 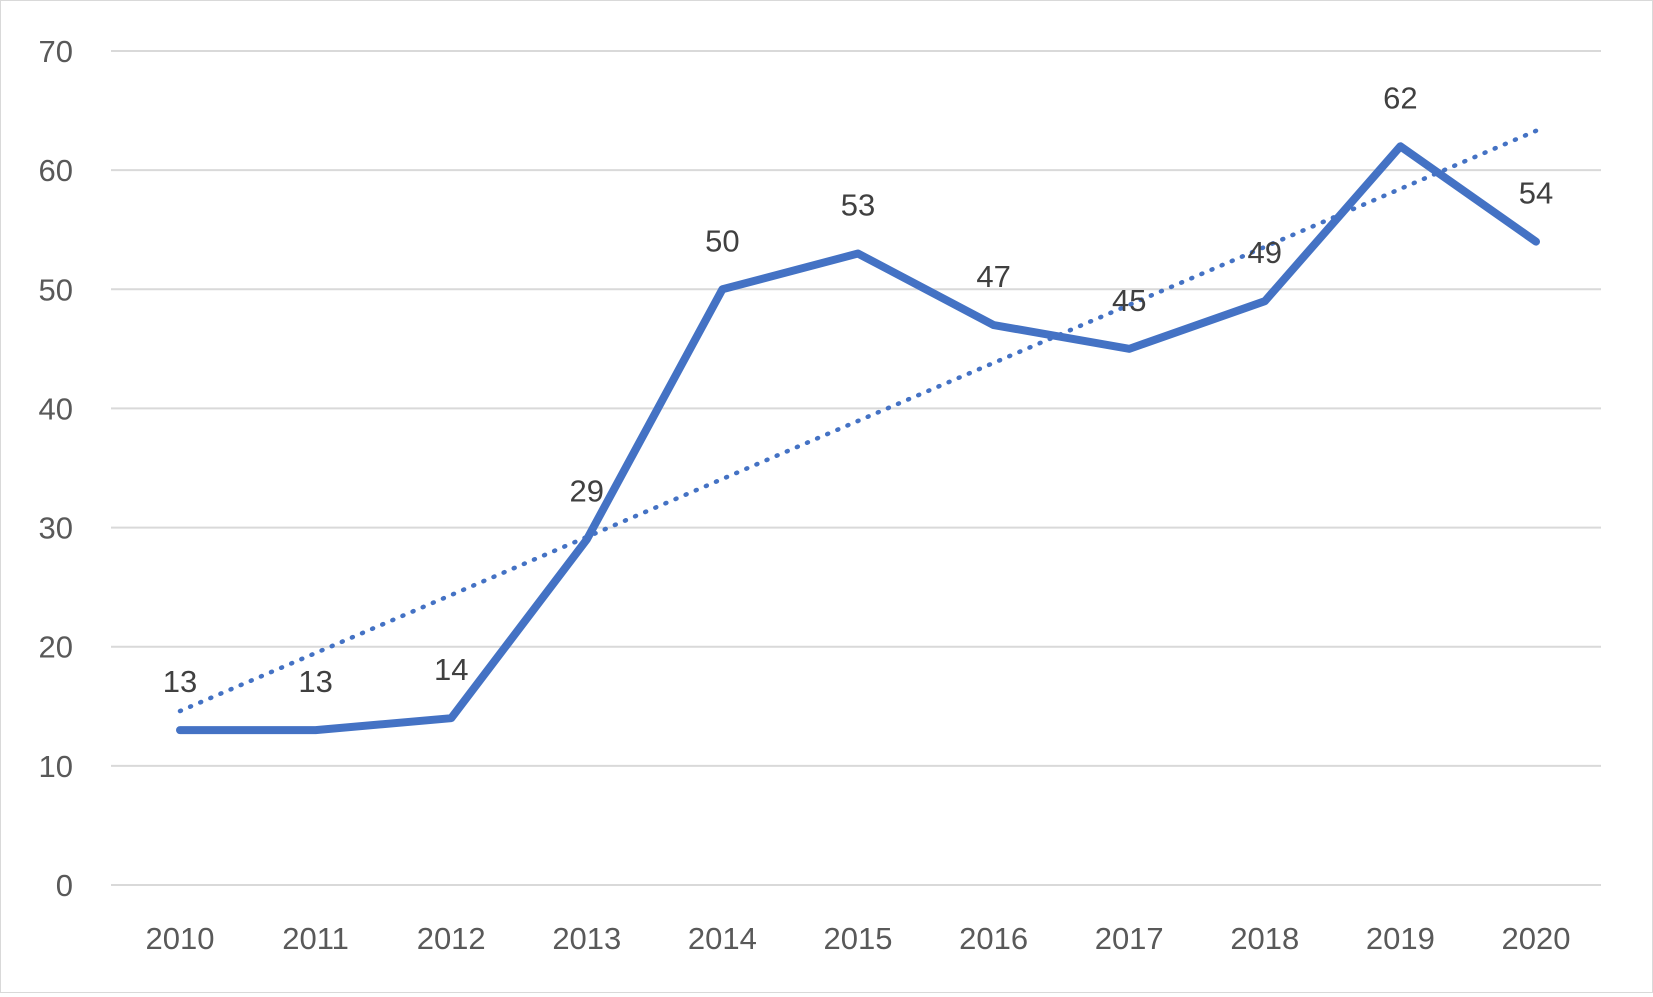 I want to click on x-tick-label: 2014, so click(x=722, y=938).